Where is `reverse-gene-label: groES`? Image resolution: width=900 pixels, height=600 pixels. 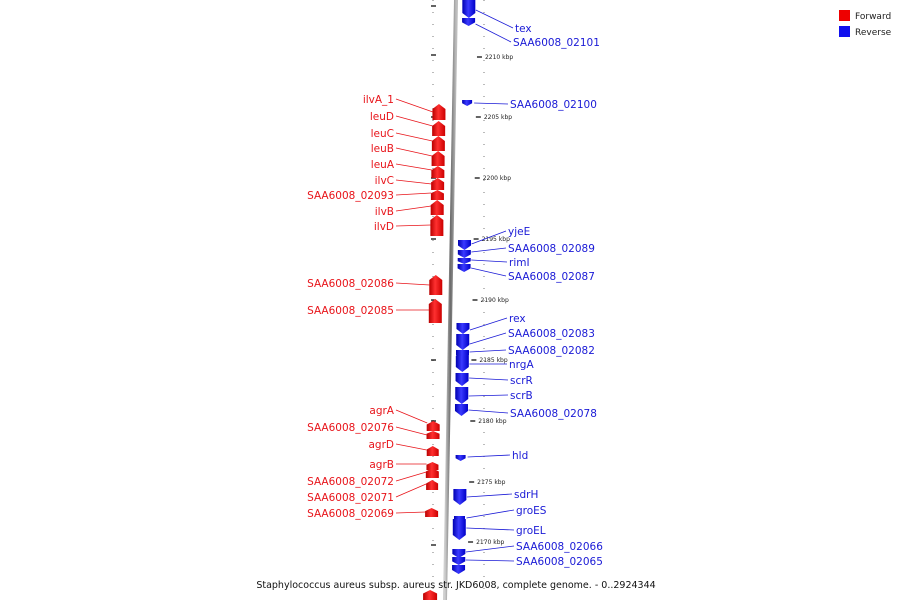
reverse-gene-label: groES is located at coordinates (531, 511).